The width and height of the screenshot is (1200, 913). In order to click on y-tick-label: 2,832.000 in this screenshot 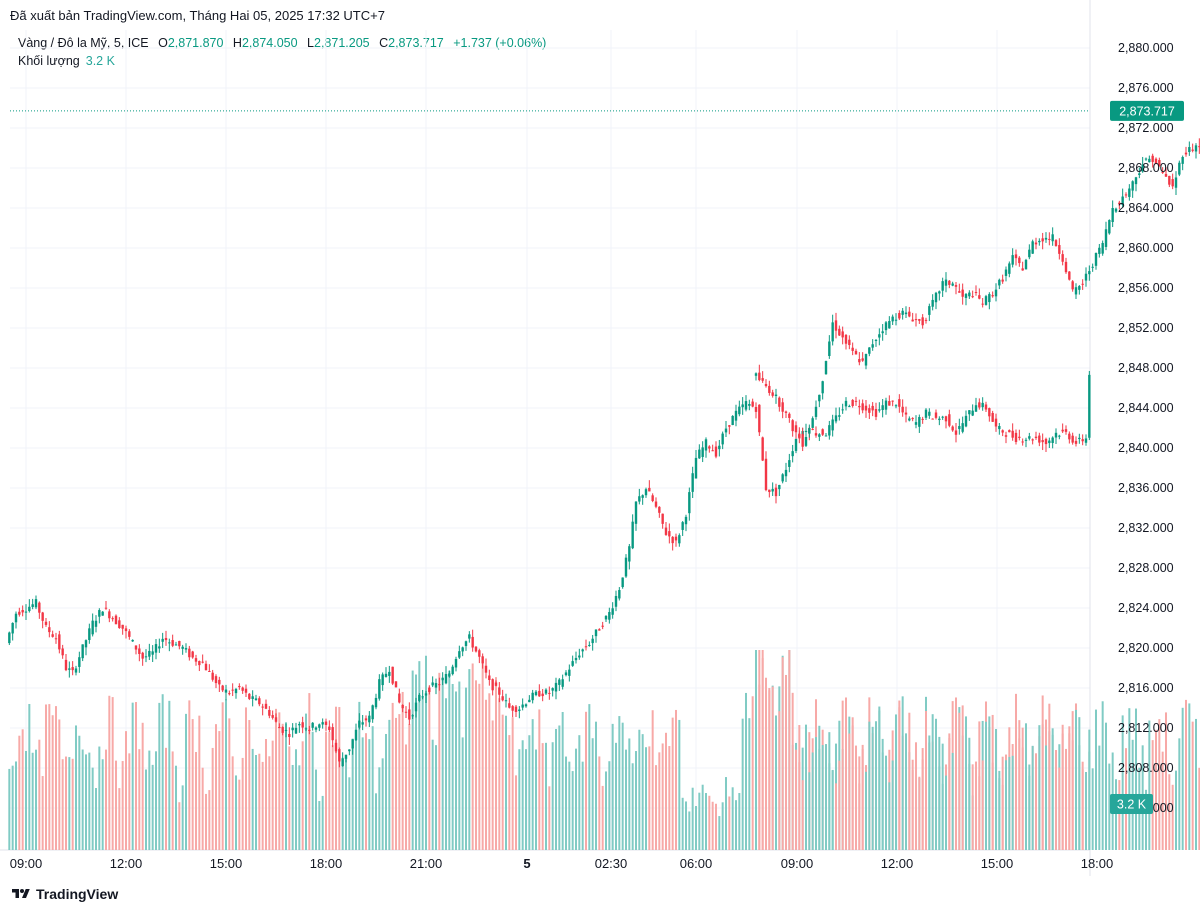, I will do `click(1146, 528)`.